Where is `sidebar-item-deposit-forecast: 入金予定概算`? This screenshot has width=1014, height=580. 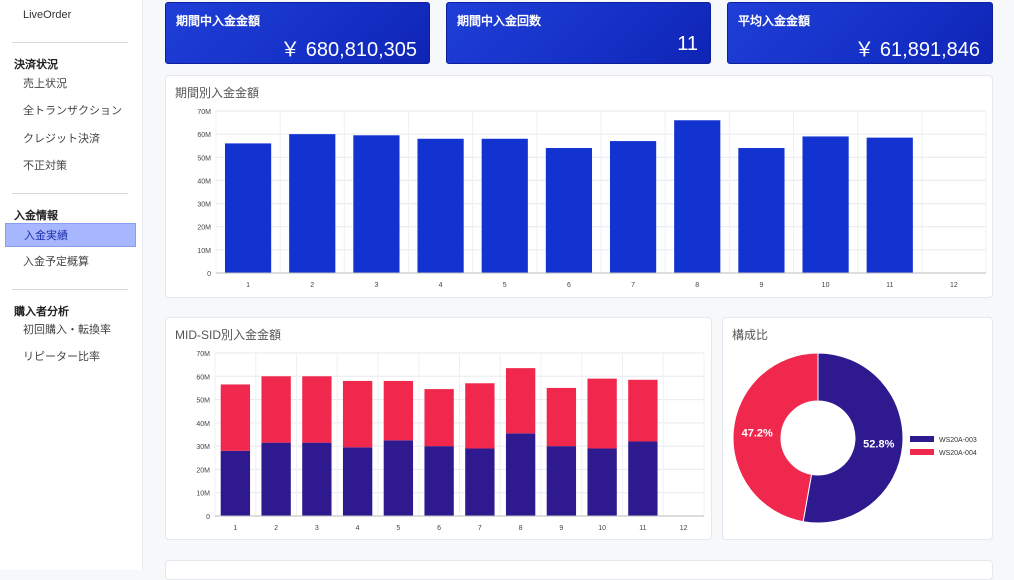
sidebar-item-deposit-forecast: 入金予定概算 is located at coordinates (56, 262).